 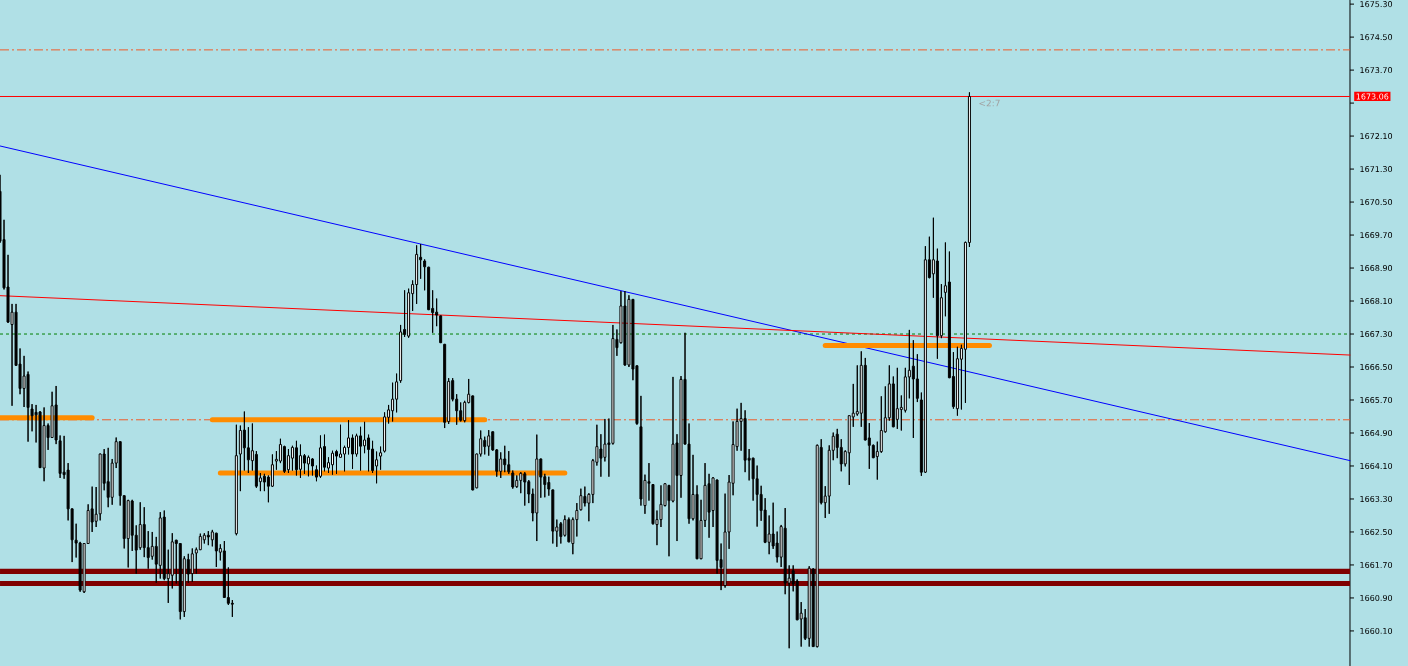 What do you see at coordinates (1376, 630) in the screenshot?
I see `y-tick-label: 1660.10` at bounding box center [1376, 630].